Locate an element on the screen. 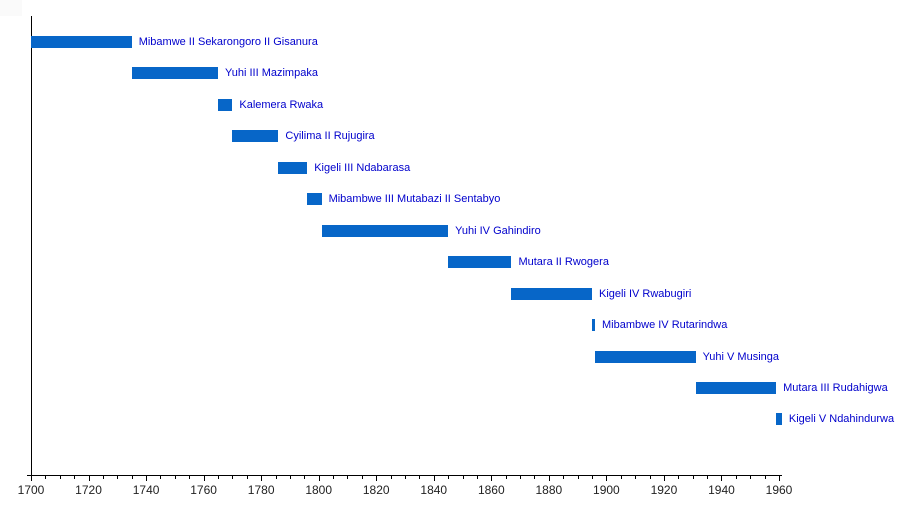  x-axis-line is located at coordinates (404, 475).